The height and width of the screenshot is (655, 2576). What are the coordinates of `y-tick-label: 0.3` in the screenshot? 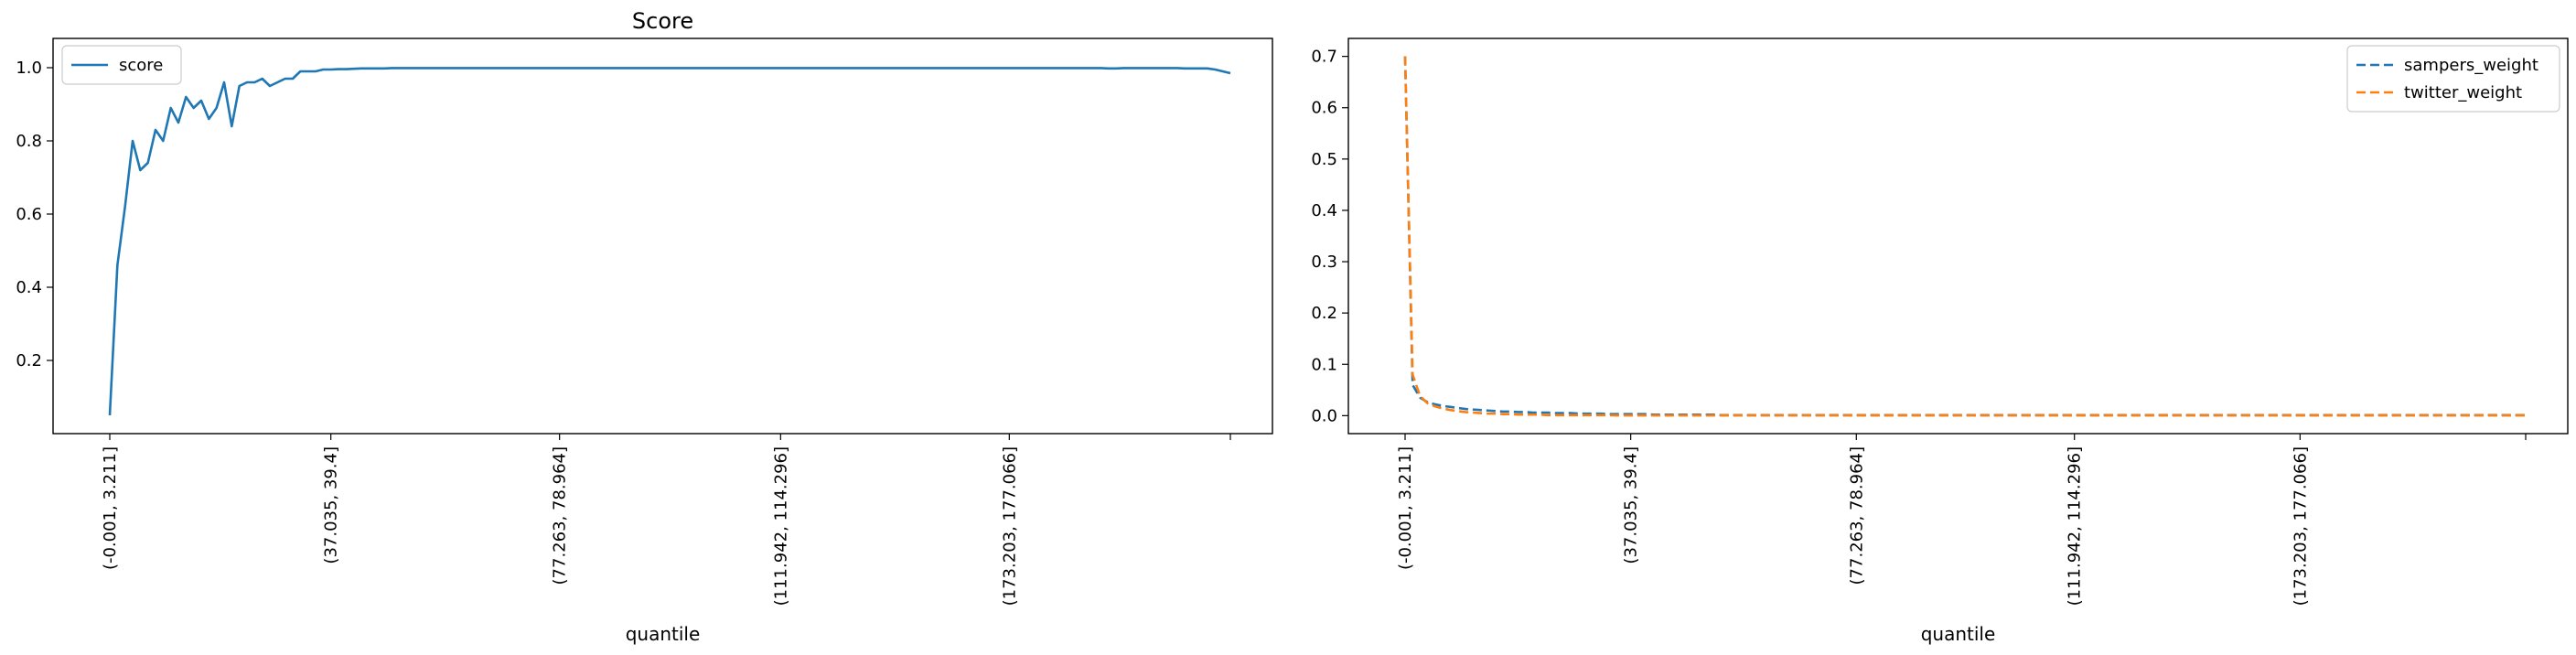 It's located at (1324, 262).